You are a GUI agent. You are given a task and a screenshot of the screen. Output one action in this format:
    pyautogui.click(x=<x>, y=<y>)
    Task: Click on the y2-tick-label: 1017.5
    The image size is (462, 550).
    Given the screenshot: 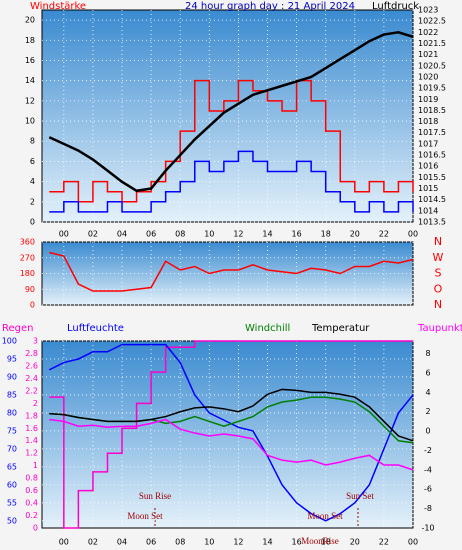 What is the action you would take?
    pyautogui.click(x=432, y=132)
    